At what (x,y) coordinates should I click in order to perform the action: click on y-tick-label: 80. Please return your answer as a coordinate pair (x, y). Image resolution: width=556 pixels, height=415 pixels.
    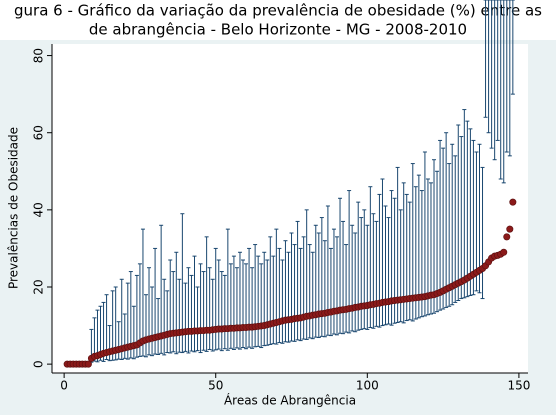
    Looking at the image, I should click on (39, 55).